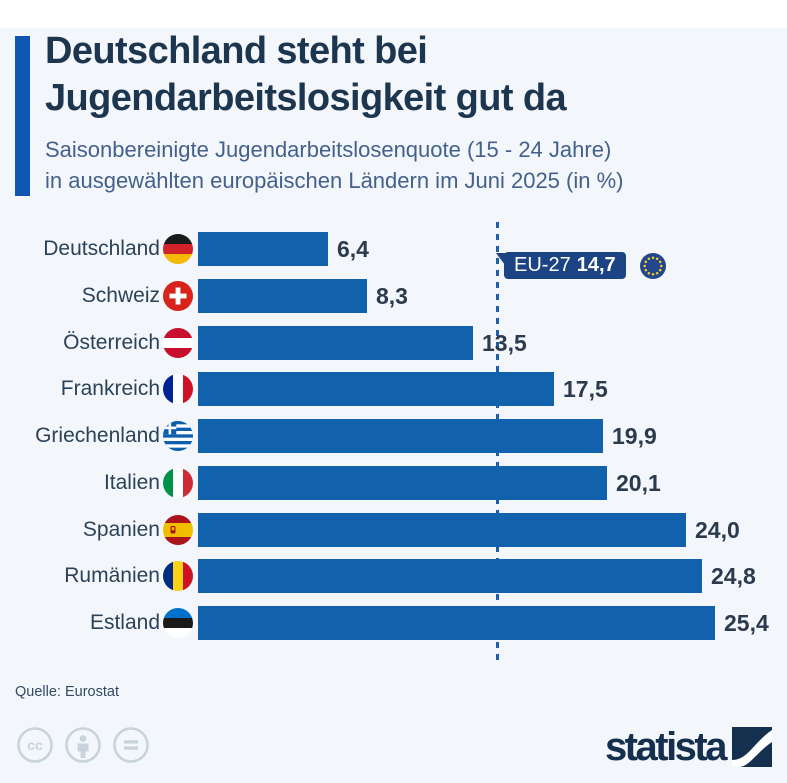  What do you see at coordinates (746, 623) in the screenshot?
I see `bar-value-label: 25,4` at bounding box center [746, 623].